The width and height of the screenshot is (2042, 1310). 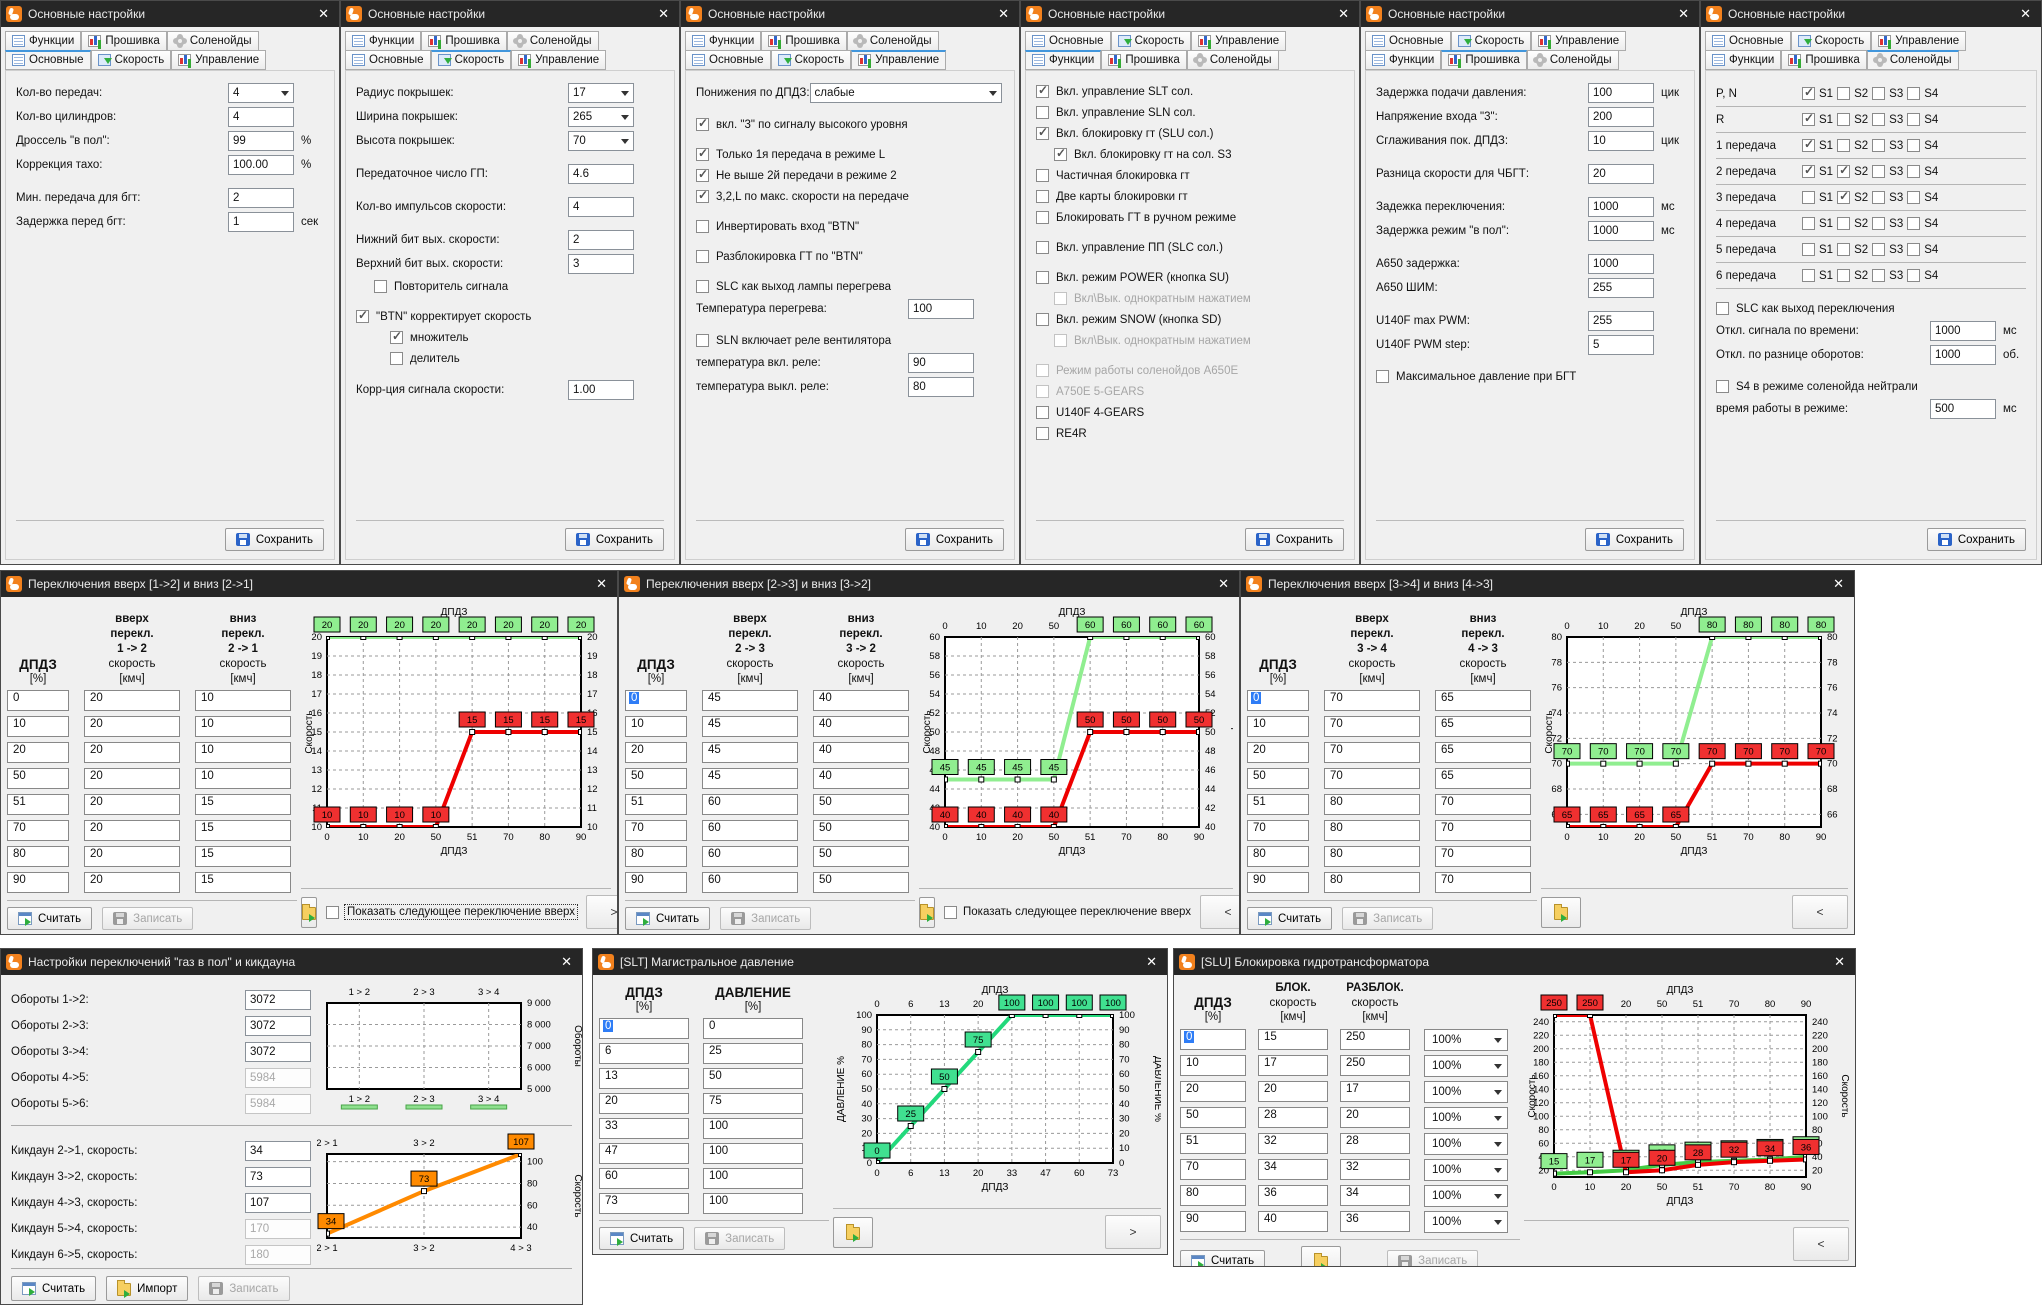 What do you see at coordinates (147, 1288) in the screenshot?
I see `import-button: Импорт` at bounding box center [147, 1288].